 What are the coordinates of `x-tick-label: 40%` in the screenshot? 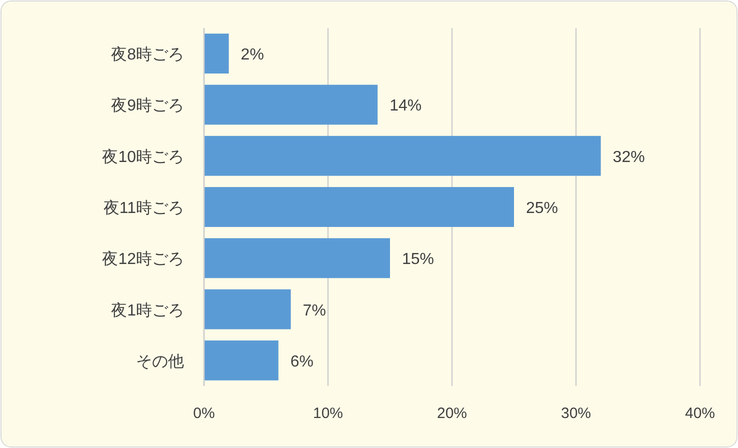 It's located at (700, 413).